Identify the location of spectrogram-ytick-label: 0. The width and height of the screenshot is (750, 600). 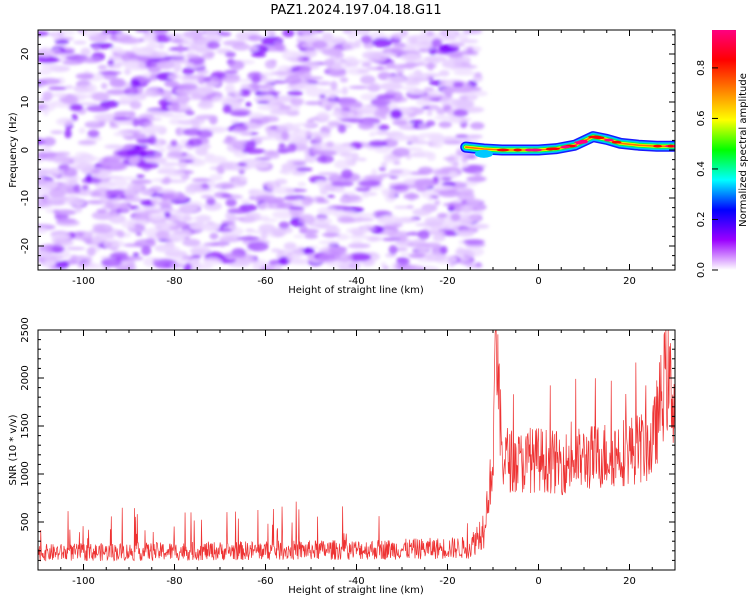
(25, 150).